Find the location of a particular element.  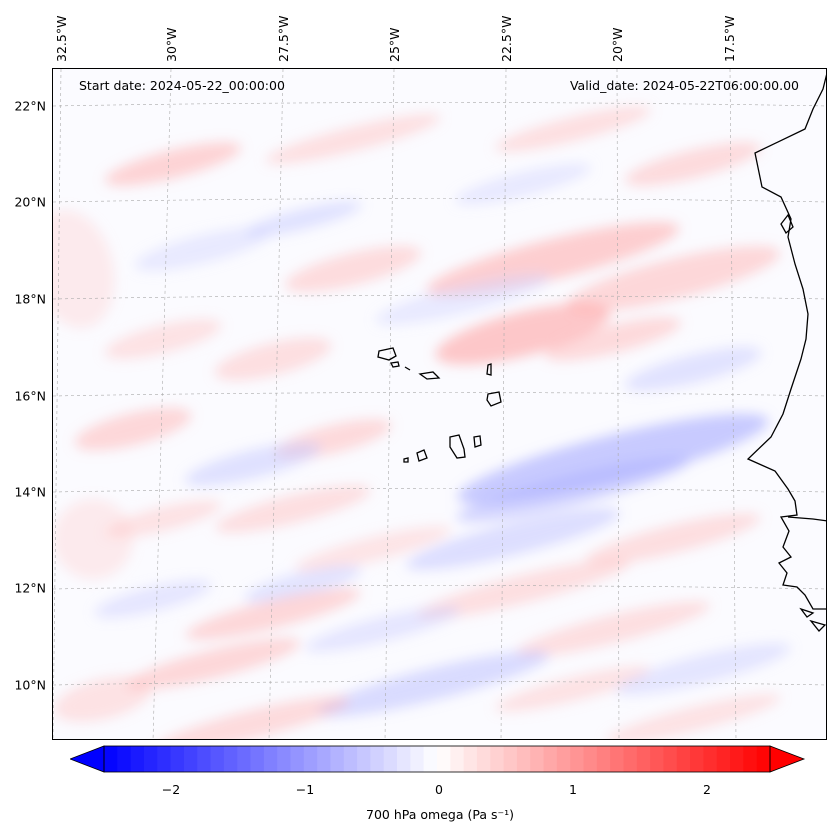

lon-label-30: 30°W is located at coordinates (171, 44).